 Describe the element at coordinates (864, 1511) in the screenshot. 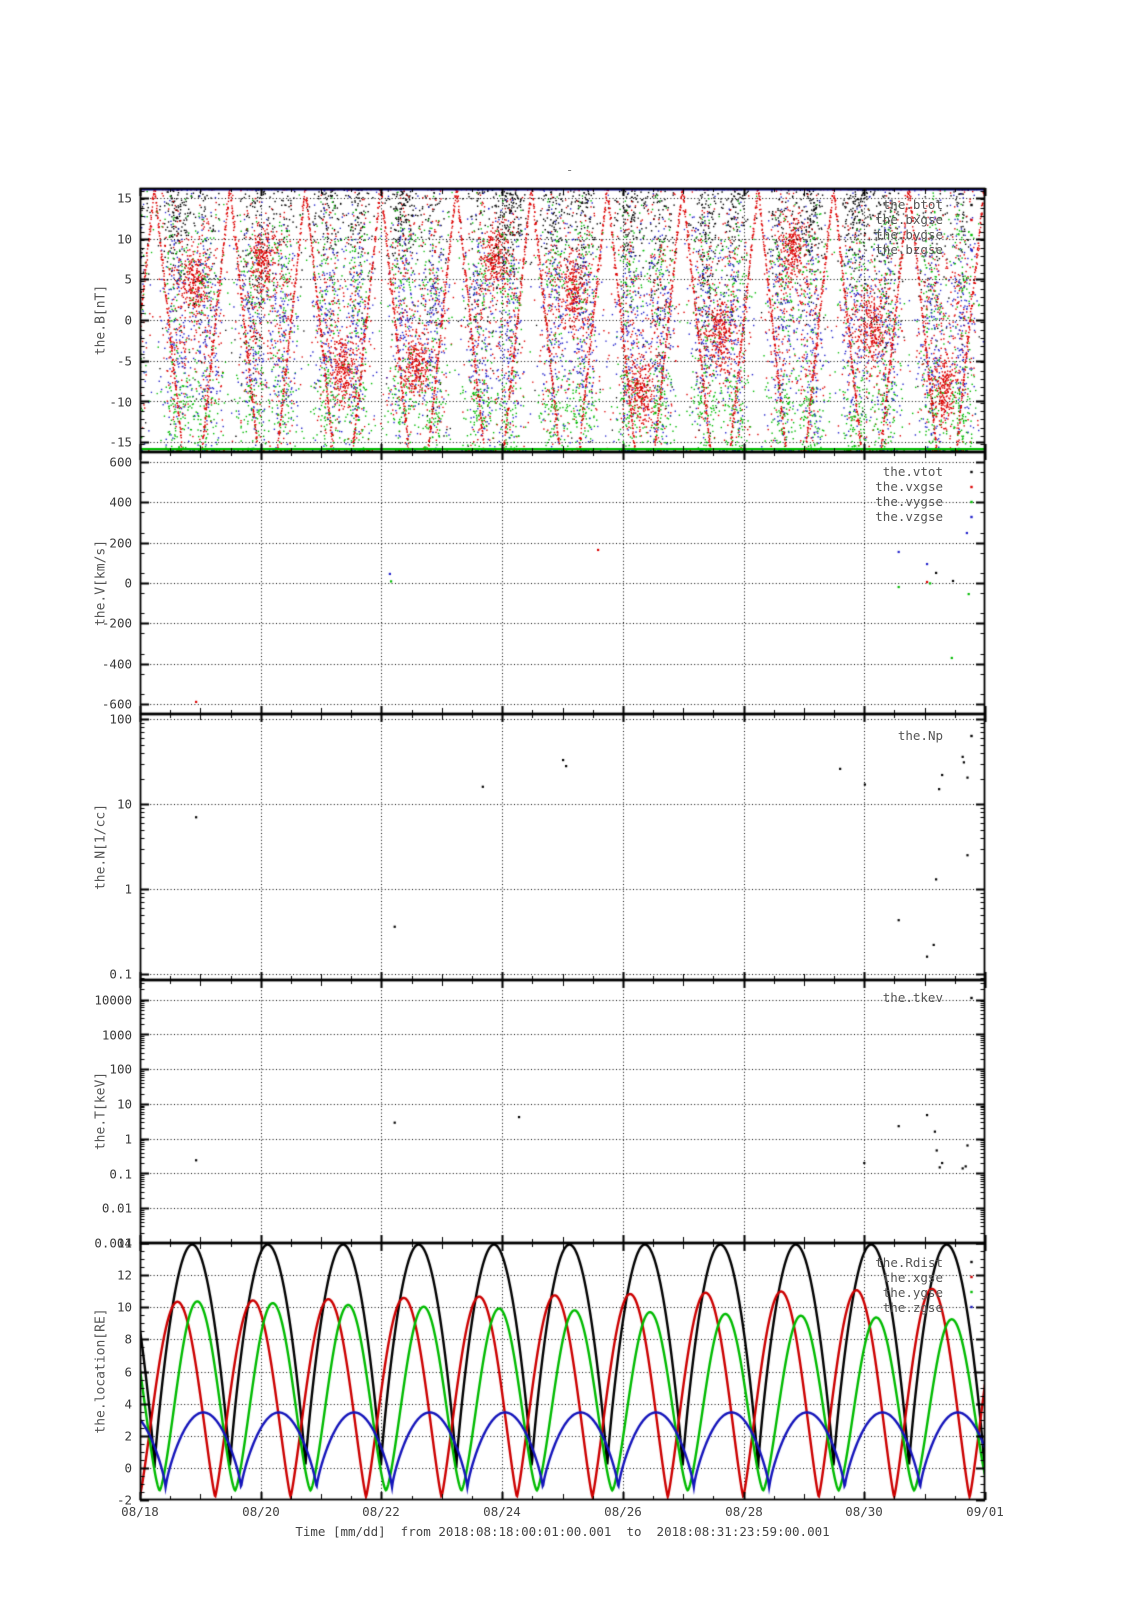

I see `x-tick-label: 08/30` at that location.